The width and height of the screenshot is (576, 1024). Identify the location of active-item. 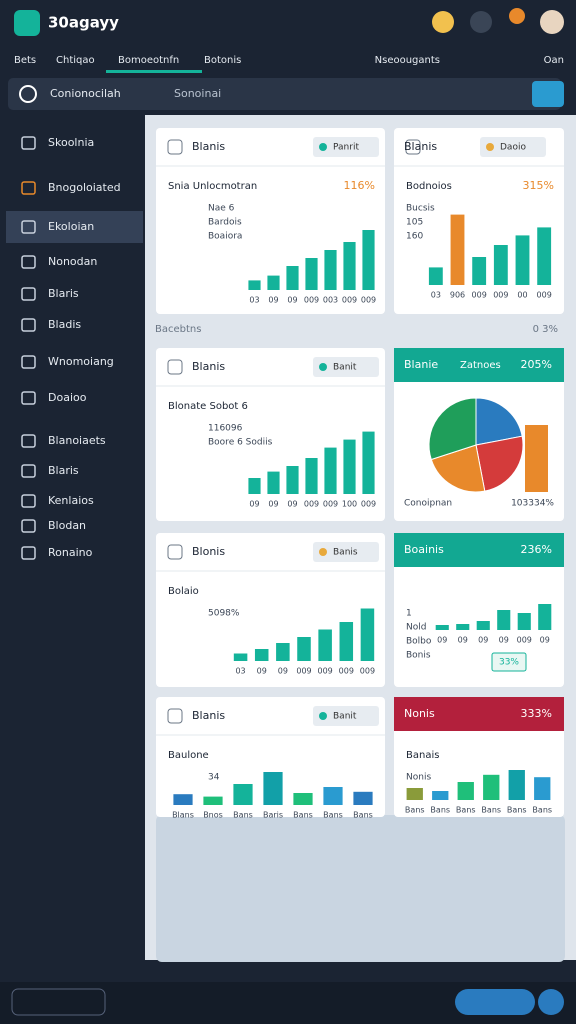
(74, 227).